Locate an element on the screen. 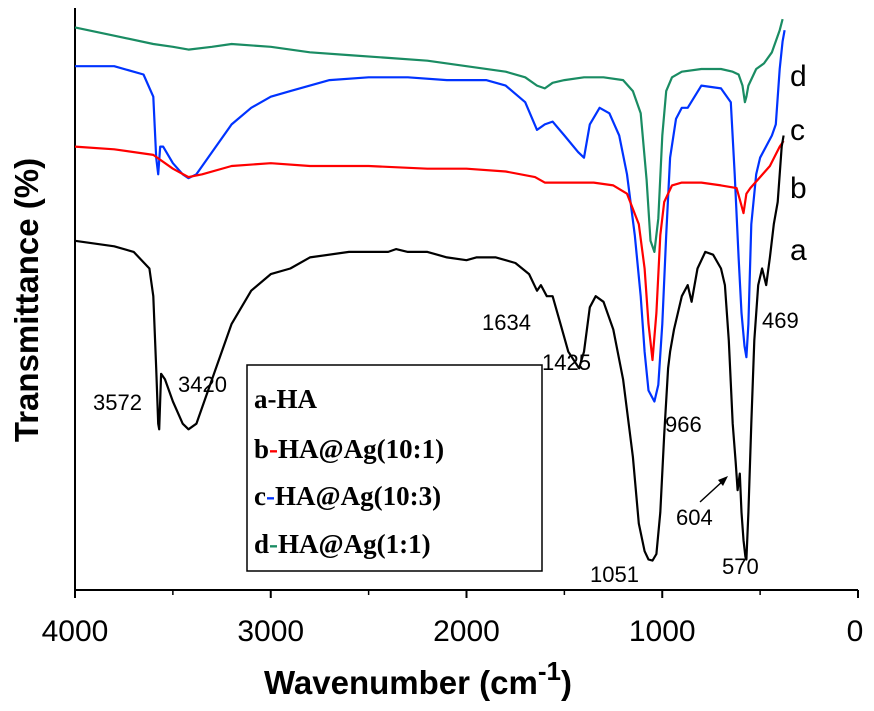  peak-label-3420: 3420 is located at coordinates (202, 384).